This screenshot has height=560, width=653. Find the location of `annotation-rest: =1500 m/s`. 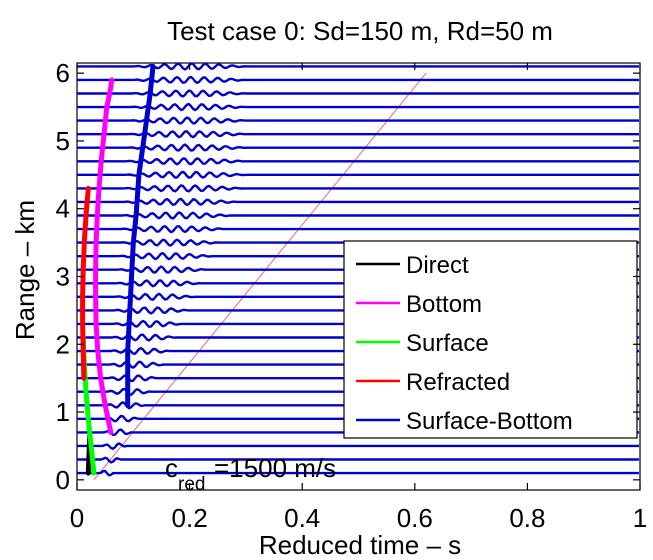

annotation-rest: =1500 m/s is located at coordinates (275, 468).